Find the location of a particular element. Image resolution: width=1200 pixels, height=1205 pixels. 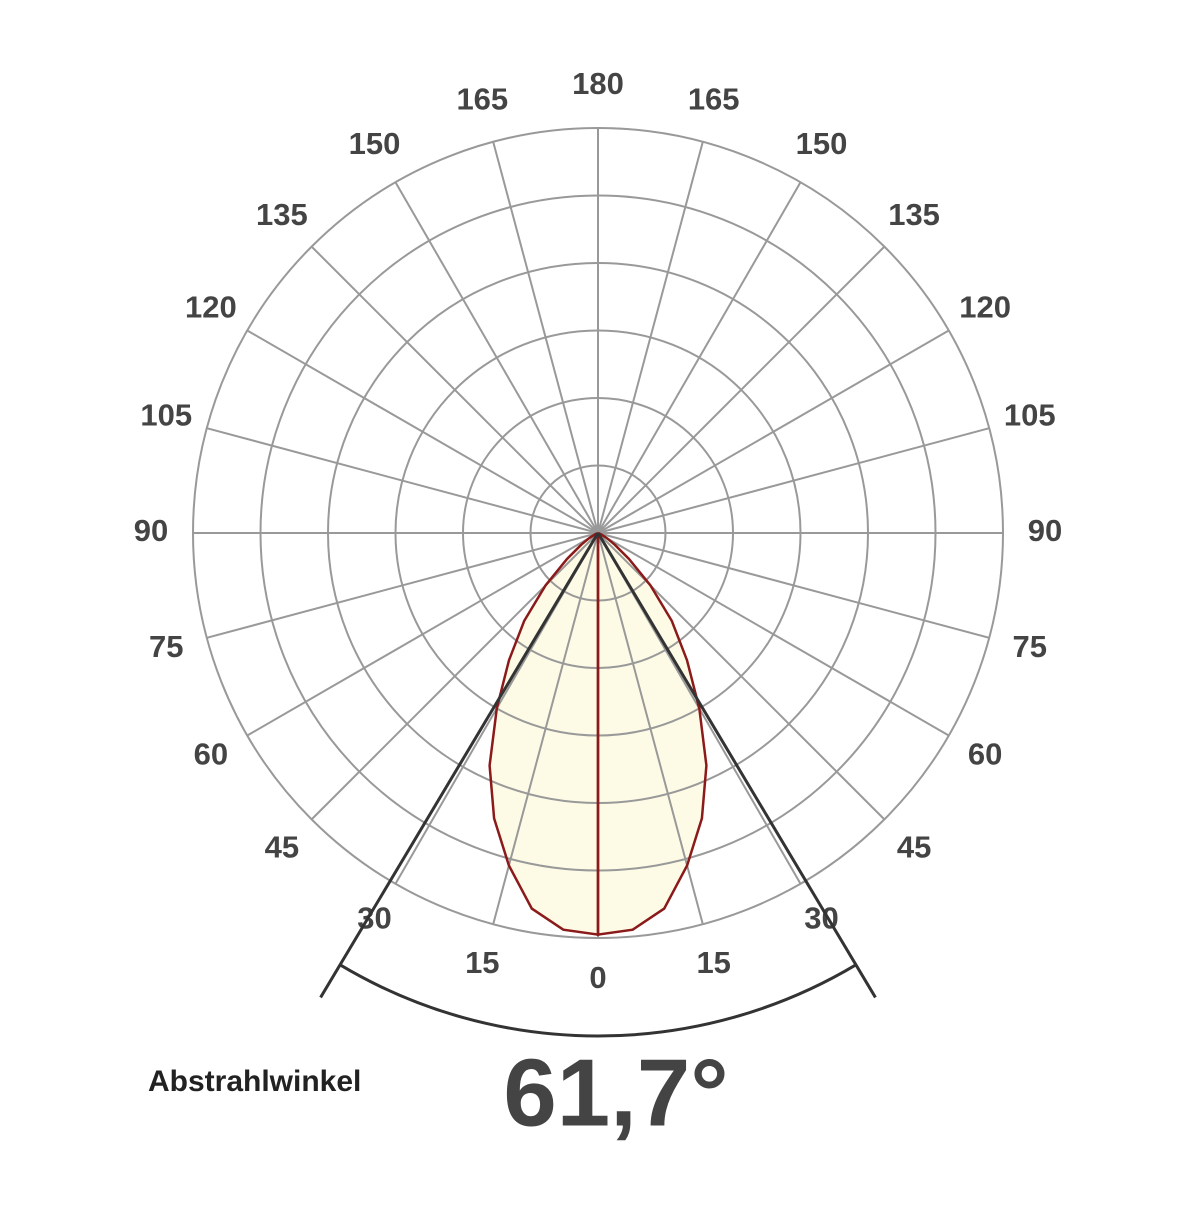

angle-label: 180 is located at coordinates (598, 83).